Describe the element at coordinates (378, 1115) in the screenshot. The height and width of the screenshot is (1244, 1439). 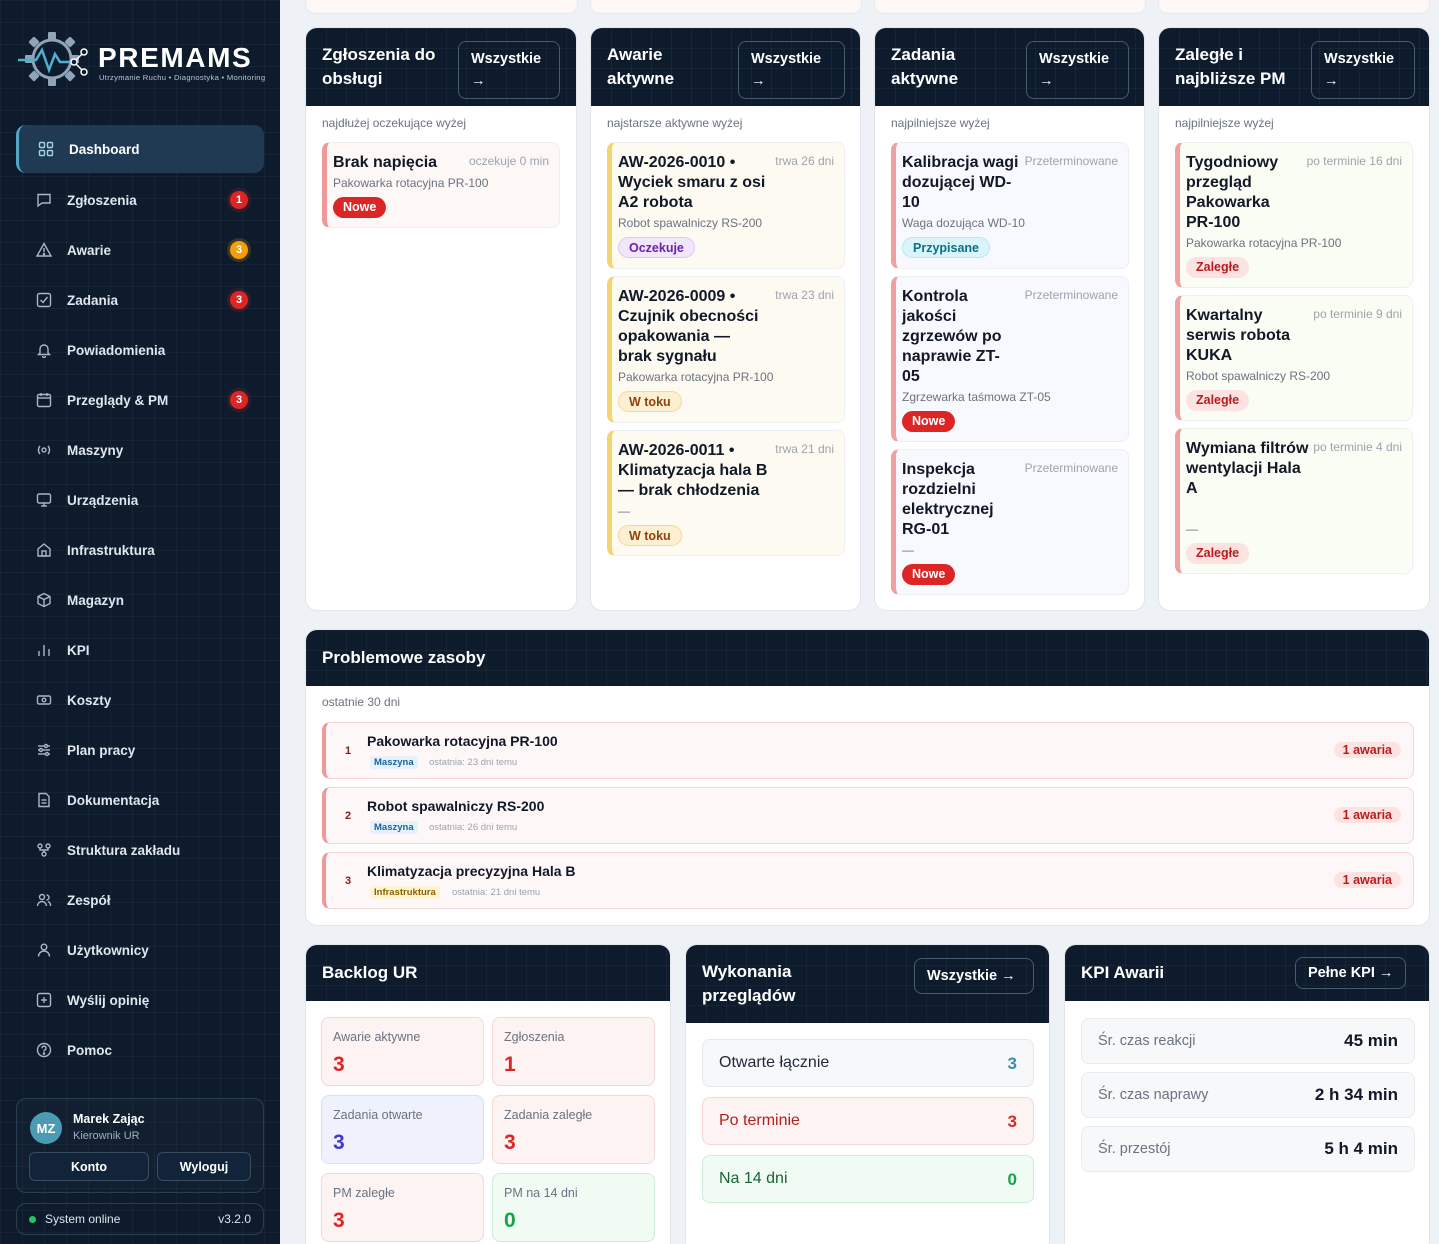
I see `tile-label: Zadania otwarte` at that location.